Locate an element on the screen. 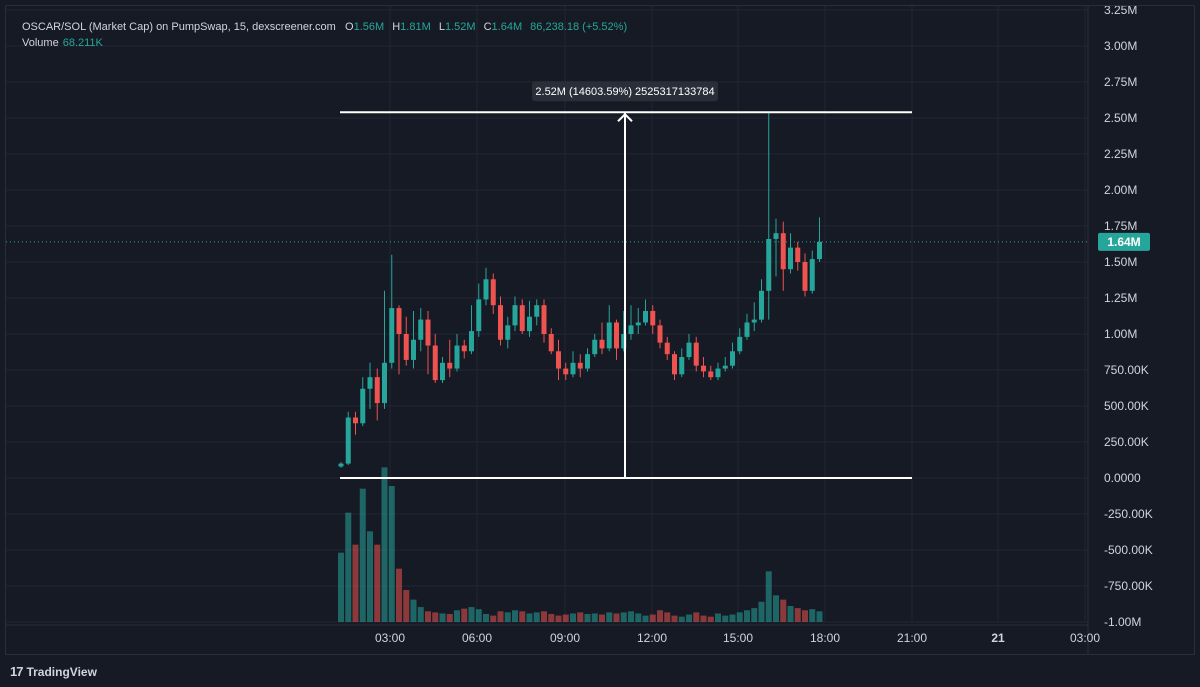 The width and height of the screenshot is (1200, 687). x-tick-label: 18:00 is located at coordinates (825, 638).